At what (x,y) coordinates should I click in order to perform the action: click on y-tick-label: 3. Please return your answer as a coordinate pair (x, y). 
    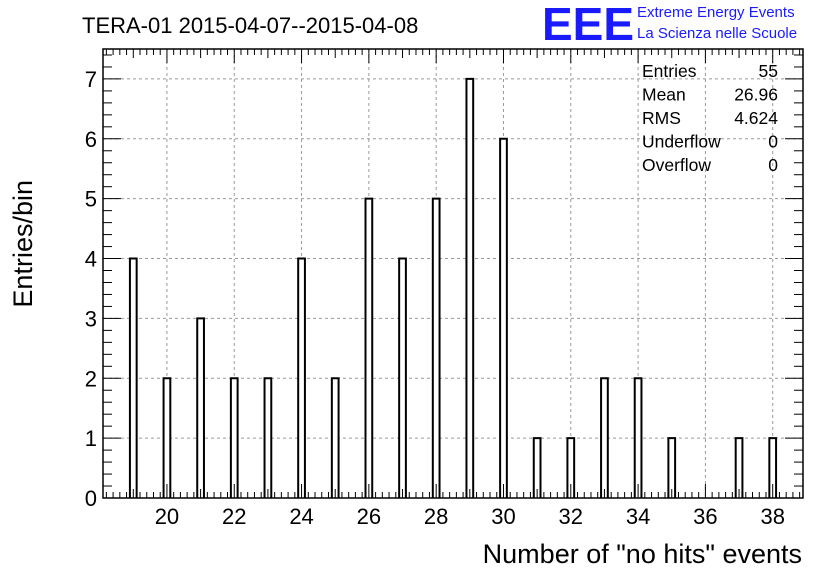
    Looking at the image, I should click on (91, 318).